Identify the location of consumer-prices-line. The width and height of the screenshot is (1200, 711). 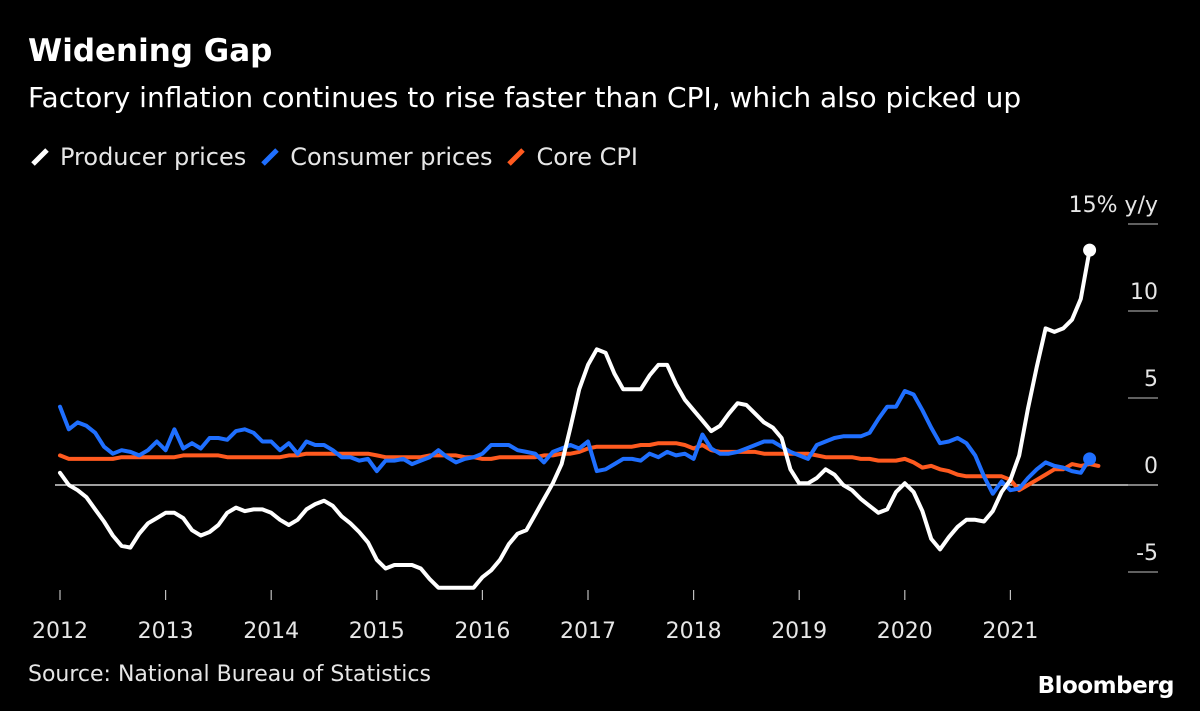
(575, 442).